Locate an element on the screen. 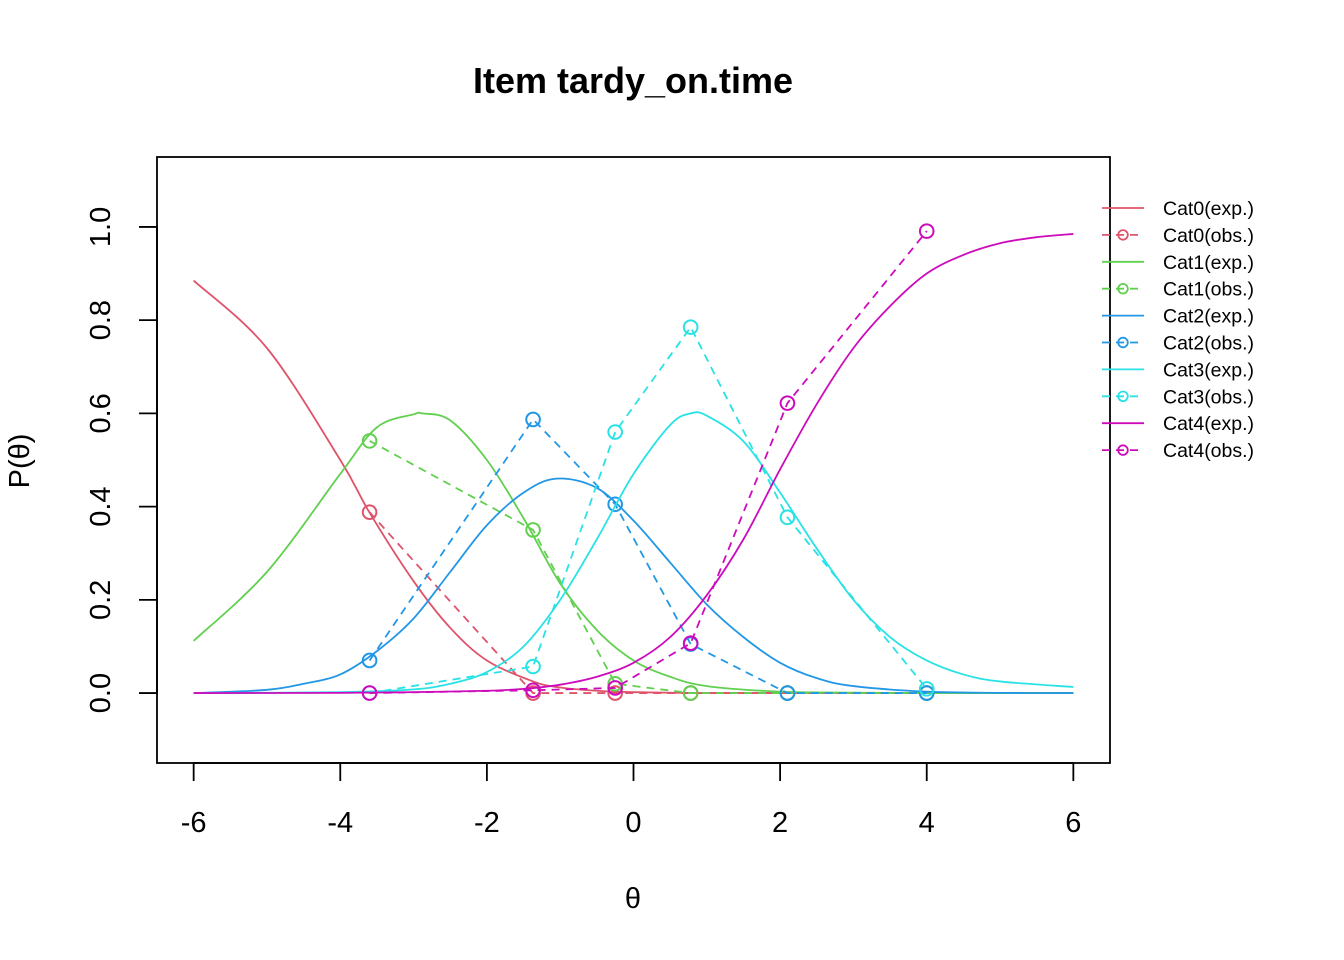 The width and height of the screenshot is (1344, 960). legend-item: Cat1(obs.) is located at coordinates (1178, 290).